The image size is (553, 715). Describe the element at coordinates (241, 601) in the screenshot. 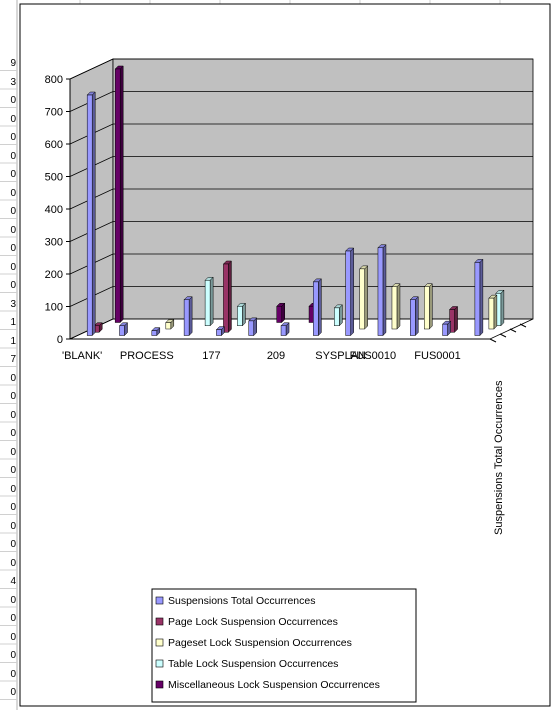

I see `legend-entry: Suspensions Total Occurrences` at that location.